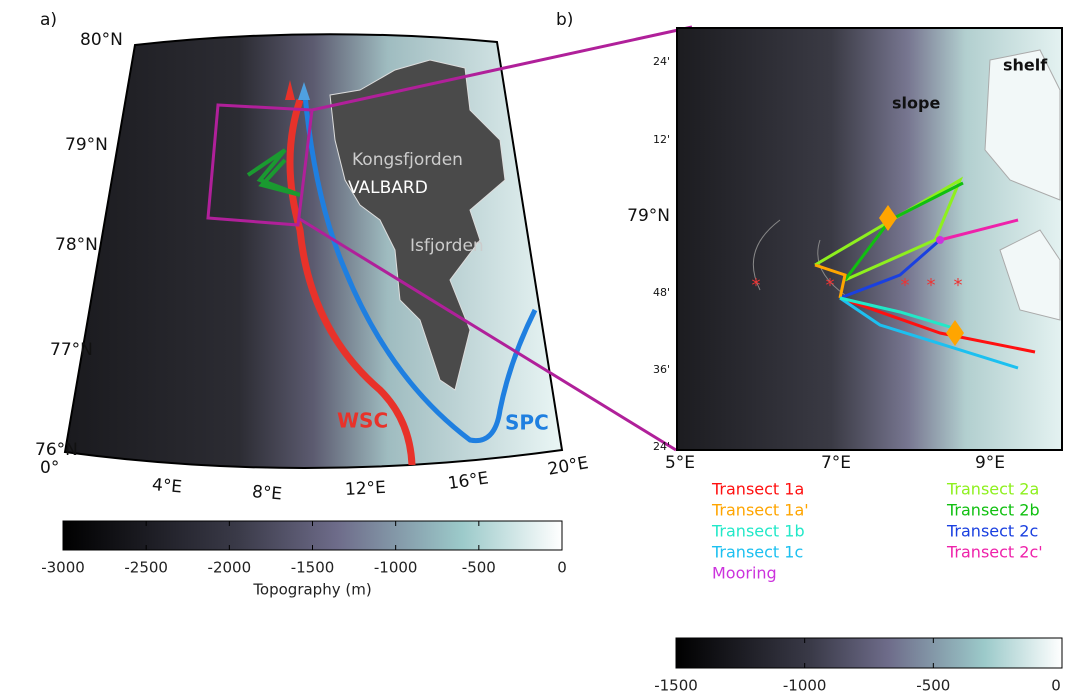 The width and height of the screenshot is (1066, 698). What do you see at coordinates (146, 568) in the screenshot?
I see `colorbar-tick-label: -2500` at bounding box center [146, 568].